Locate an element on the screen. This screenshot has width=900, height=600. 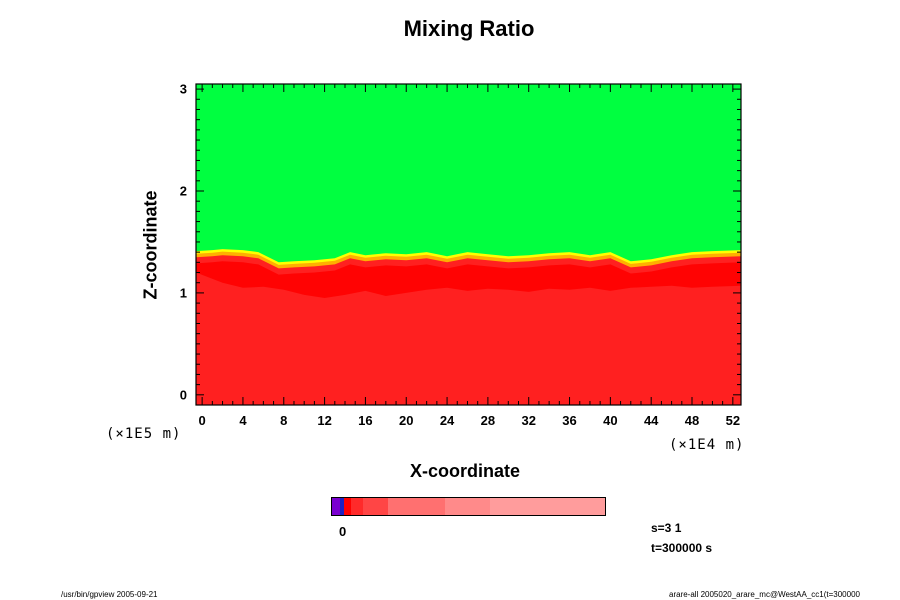
y-tick-label: 2 is located at coordinates (183, 191).